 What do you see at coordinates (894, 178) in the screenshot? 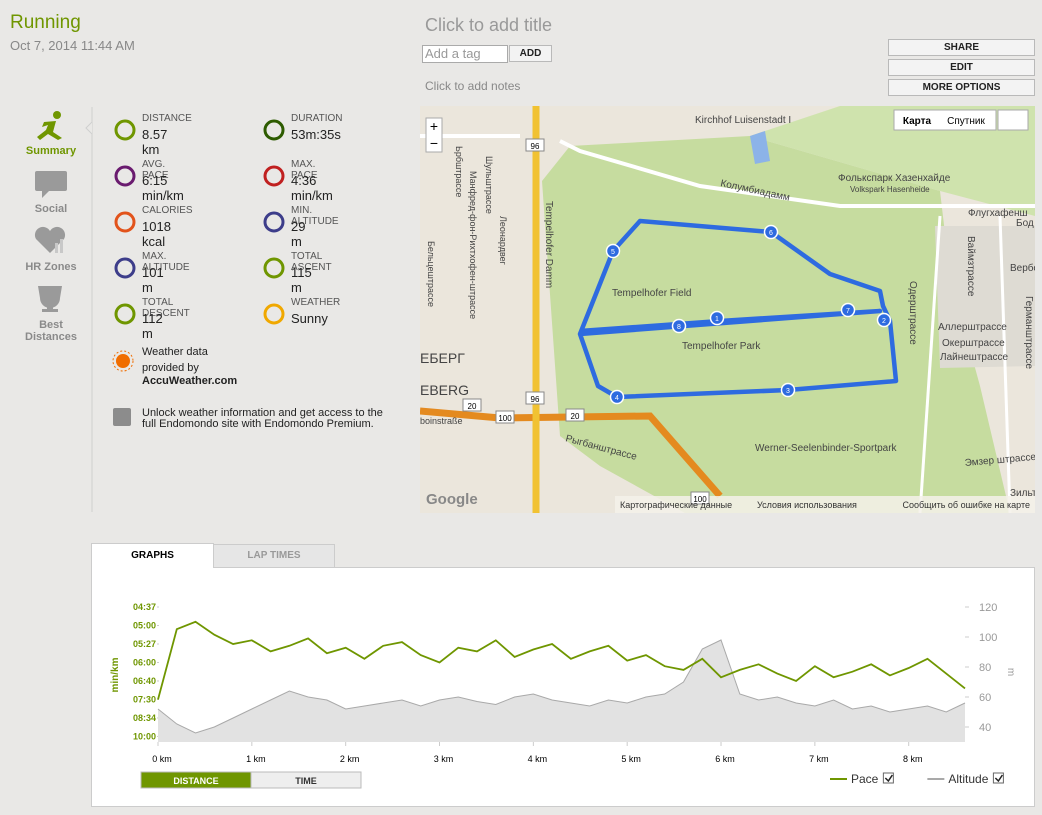
I see `map-label: Фолькспарк Хазенхайде` at bounding box center [894, 178].